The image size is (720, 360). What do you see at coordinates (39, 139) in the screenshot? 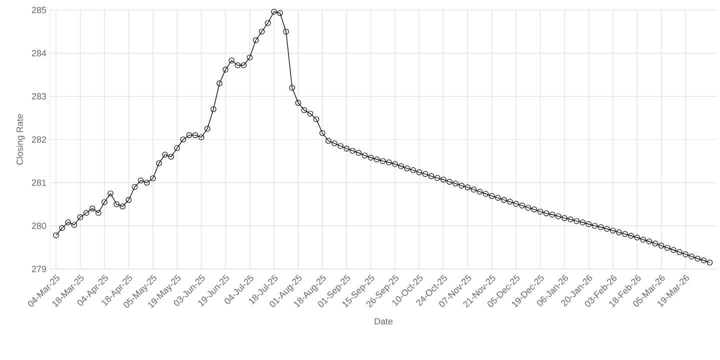
I see `y-tick-label: 282` at bounding box center [39, 139].